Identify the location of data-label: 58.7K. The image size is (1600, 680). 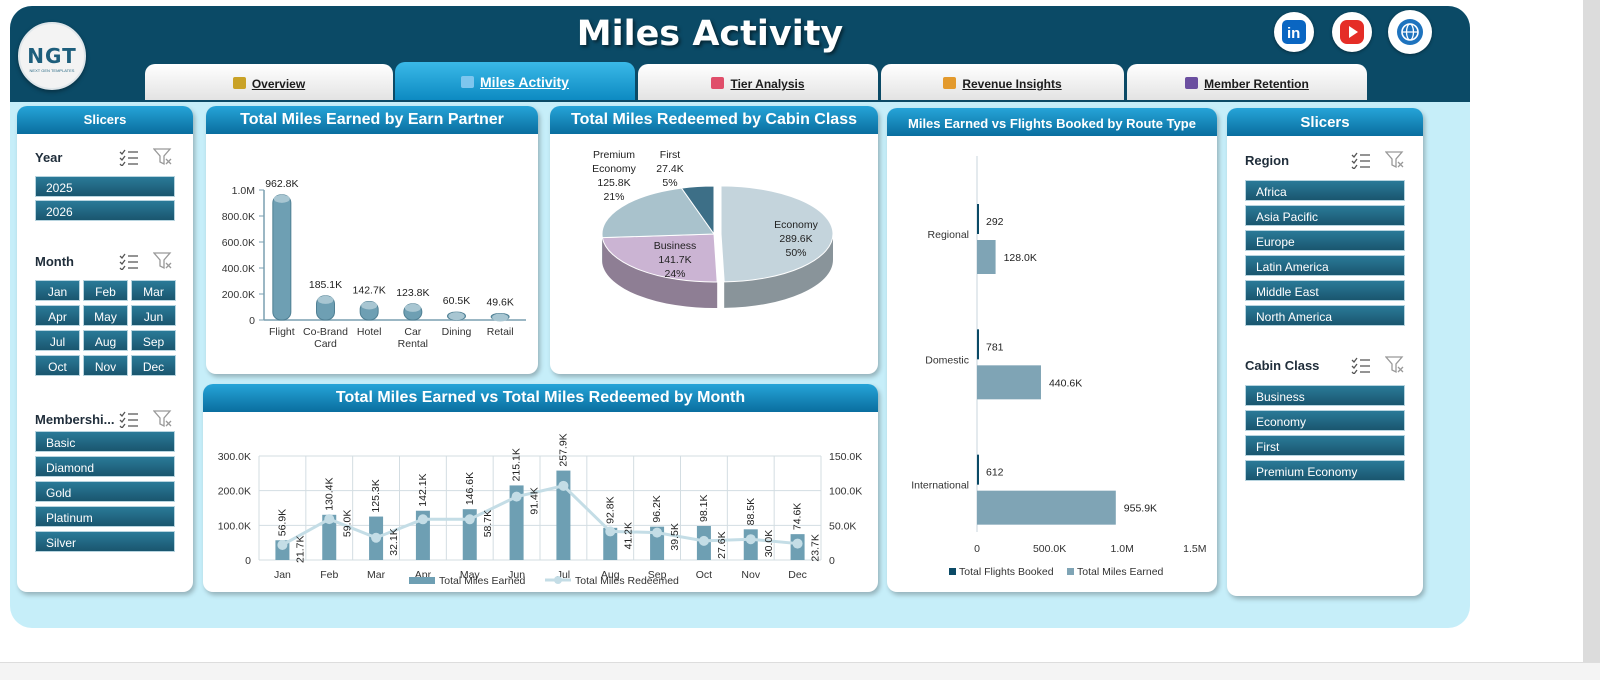
(488, 523).